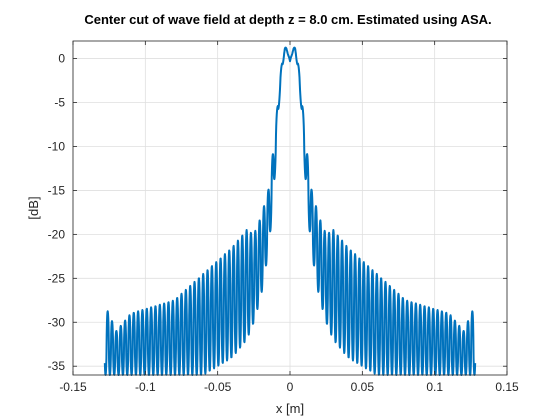 The width and height of the screenshot is (560, 420). What do you see at coordinates (363, 387) in the screenshot?
I see `x-tick-label: 0.05` at bounding box center [363, 387].